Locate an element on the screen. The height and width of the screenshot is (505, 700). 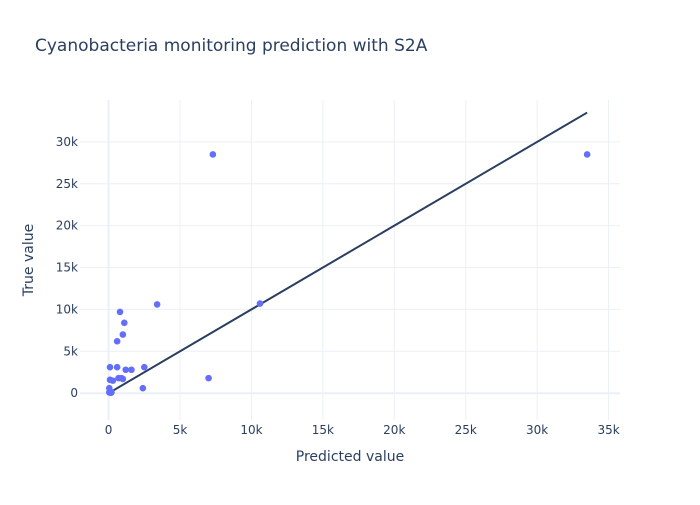
x-tick-label: 20k is located at coordinates (394, 430).